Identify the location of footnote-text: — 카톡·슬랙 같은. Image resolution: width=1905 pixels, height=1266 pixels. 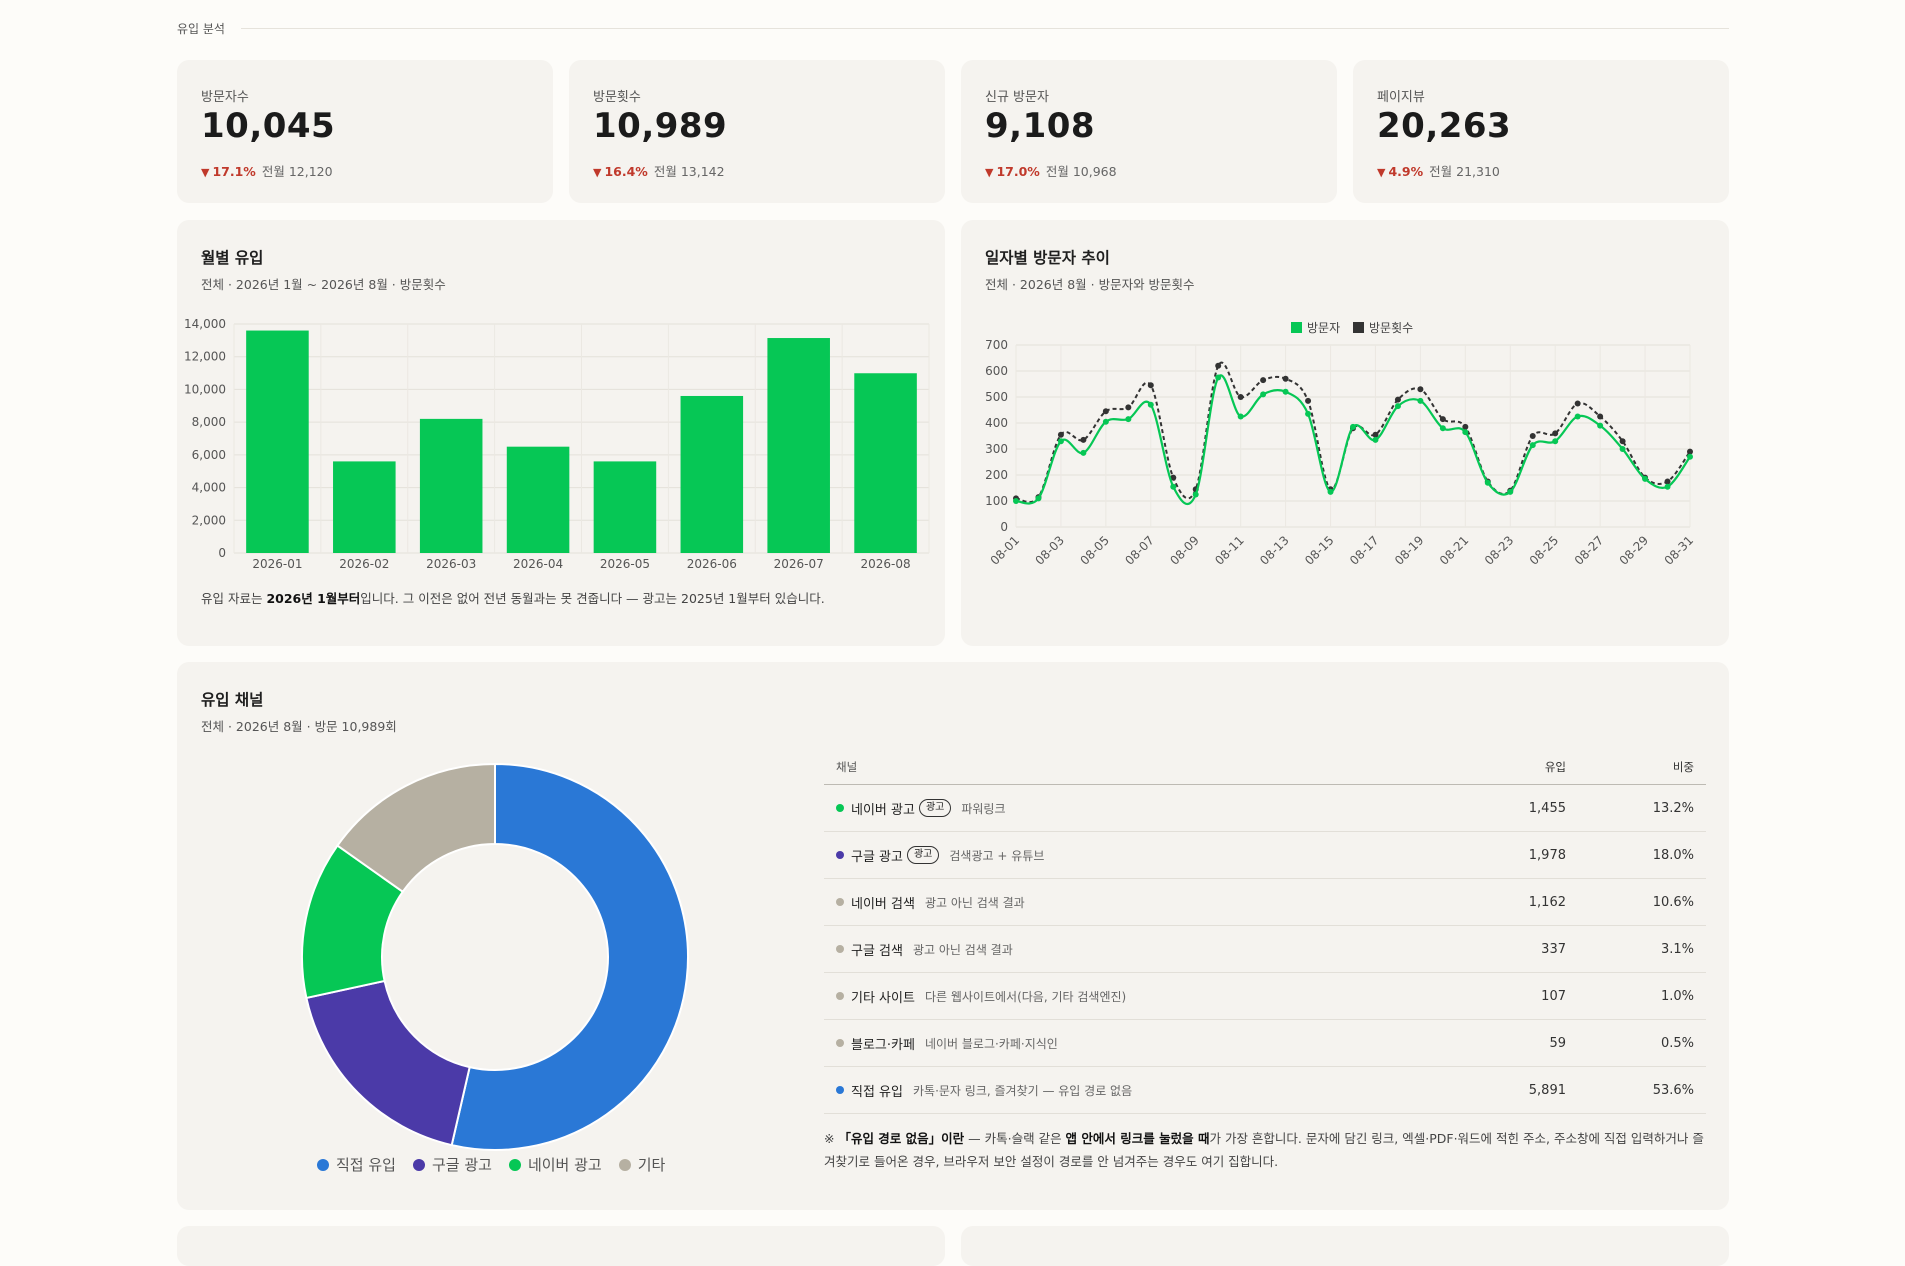
(1015, 1138).